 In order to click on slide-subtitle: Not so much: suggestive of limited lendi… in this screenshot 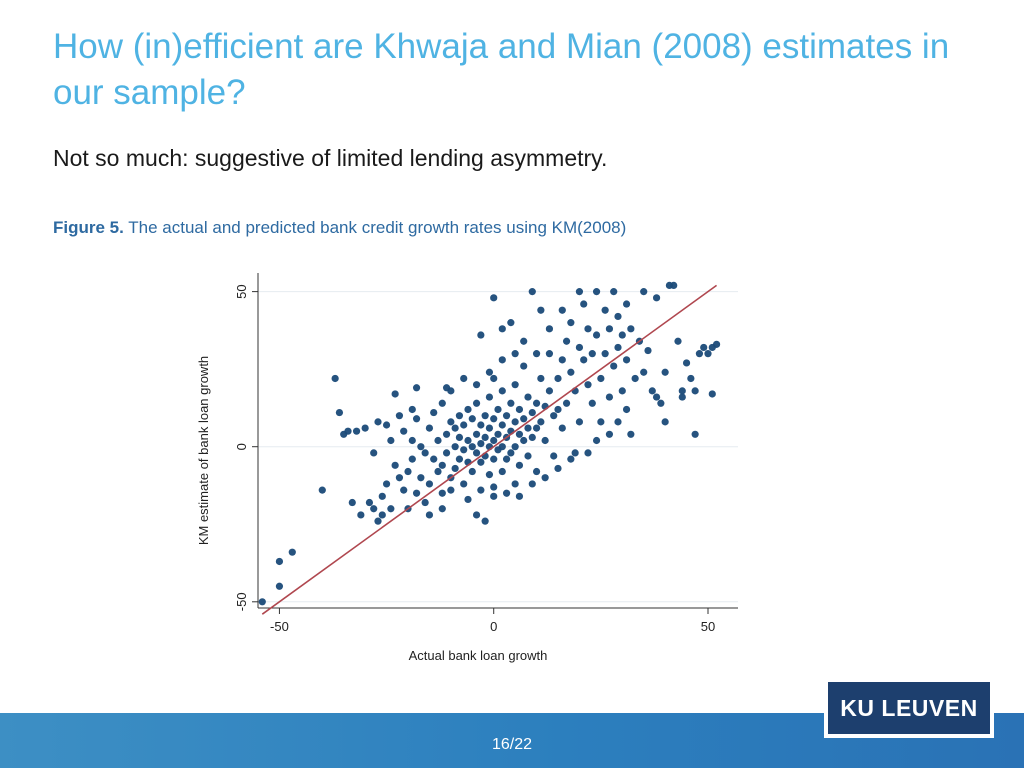, I will do `click(330, 158)`.